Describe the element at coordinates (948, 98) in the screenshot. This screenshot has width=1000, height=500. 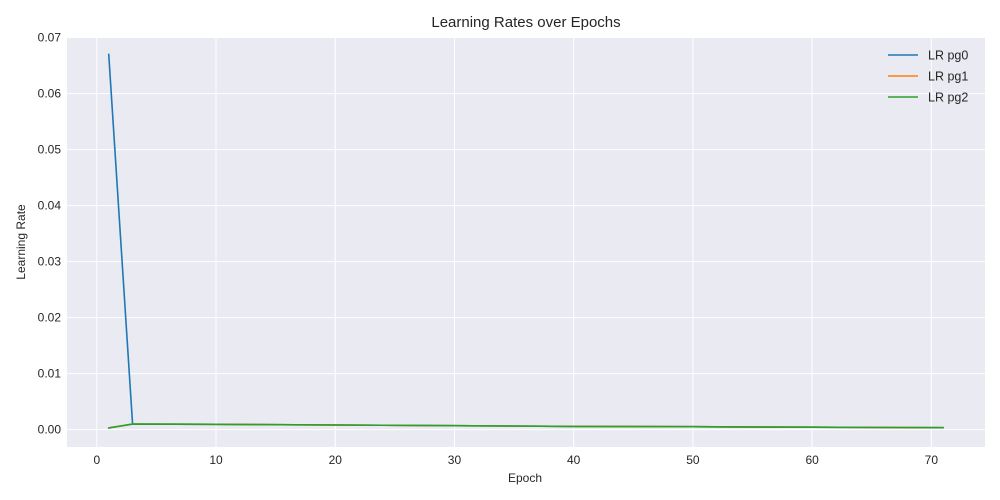
I see `legend-label: LR pg2` at that location.